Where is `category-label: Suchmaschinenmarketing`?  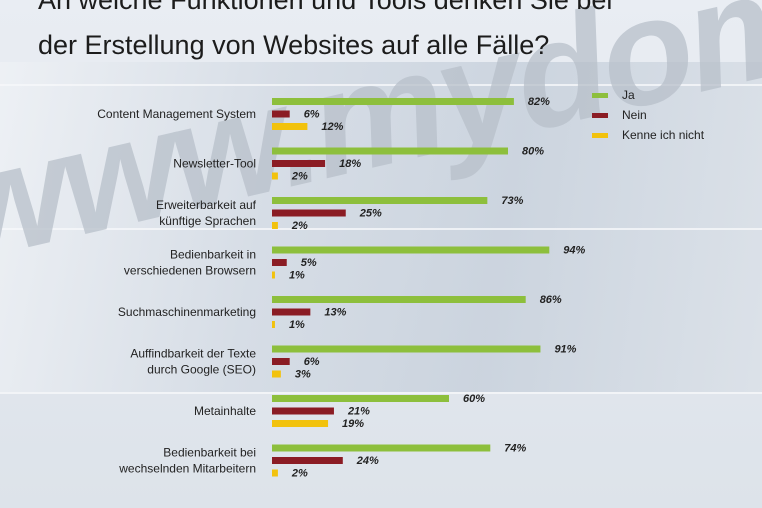 category-label: Suchmaschinenmarketing is located at coordinates (187, 312).